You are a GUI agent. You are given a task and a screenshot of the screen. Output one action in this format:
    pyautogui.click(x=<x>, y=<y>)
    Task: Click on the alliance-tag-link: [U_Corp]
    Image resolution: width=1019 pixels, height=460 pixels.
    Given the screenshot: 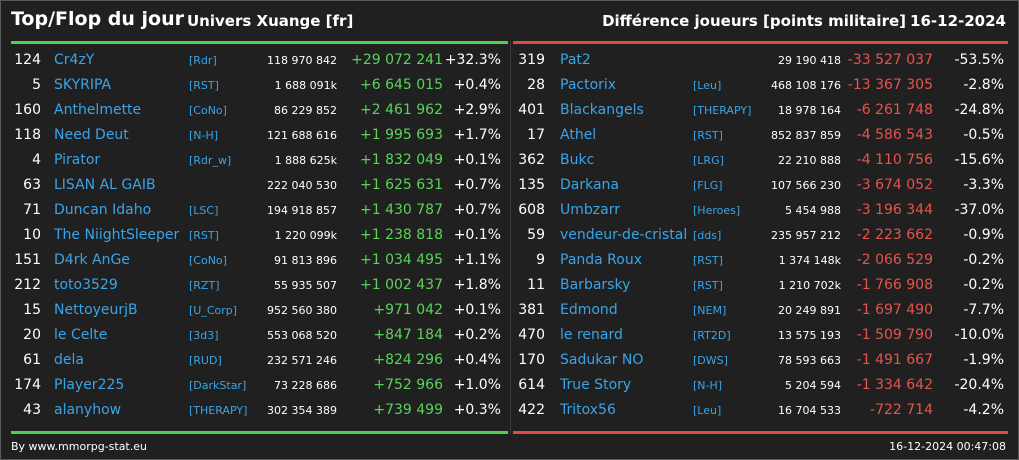 What is the action you would take?
    pyautogui.click(x=213, y=310)
    